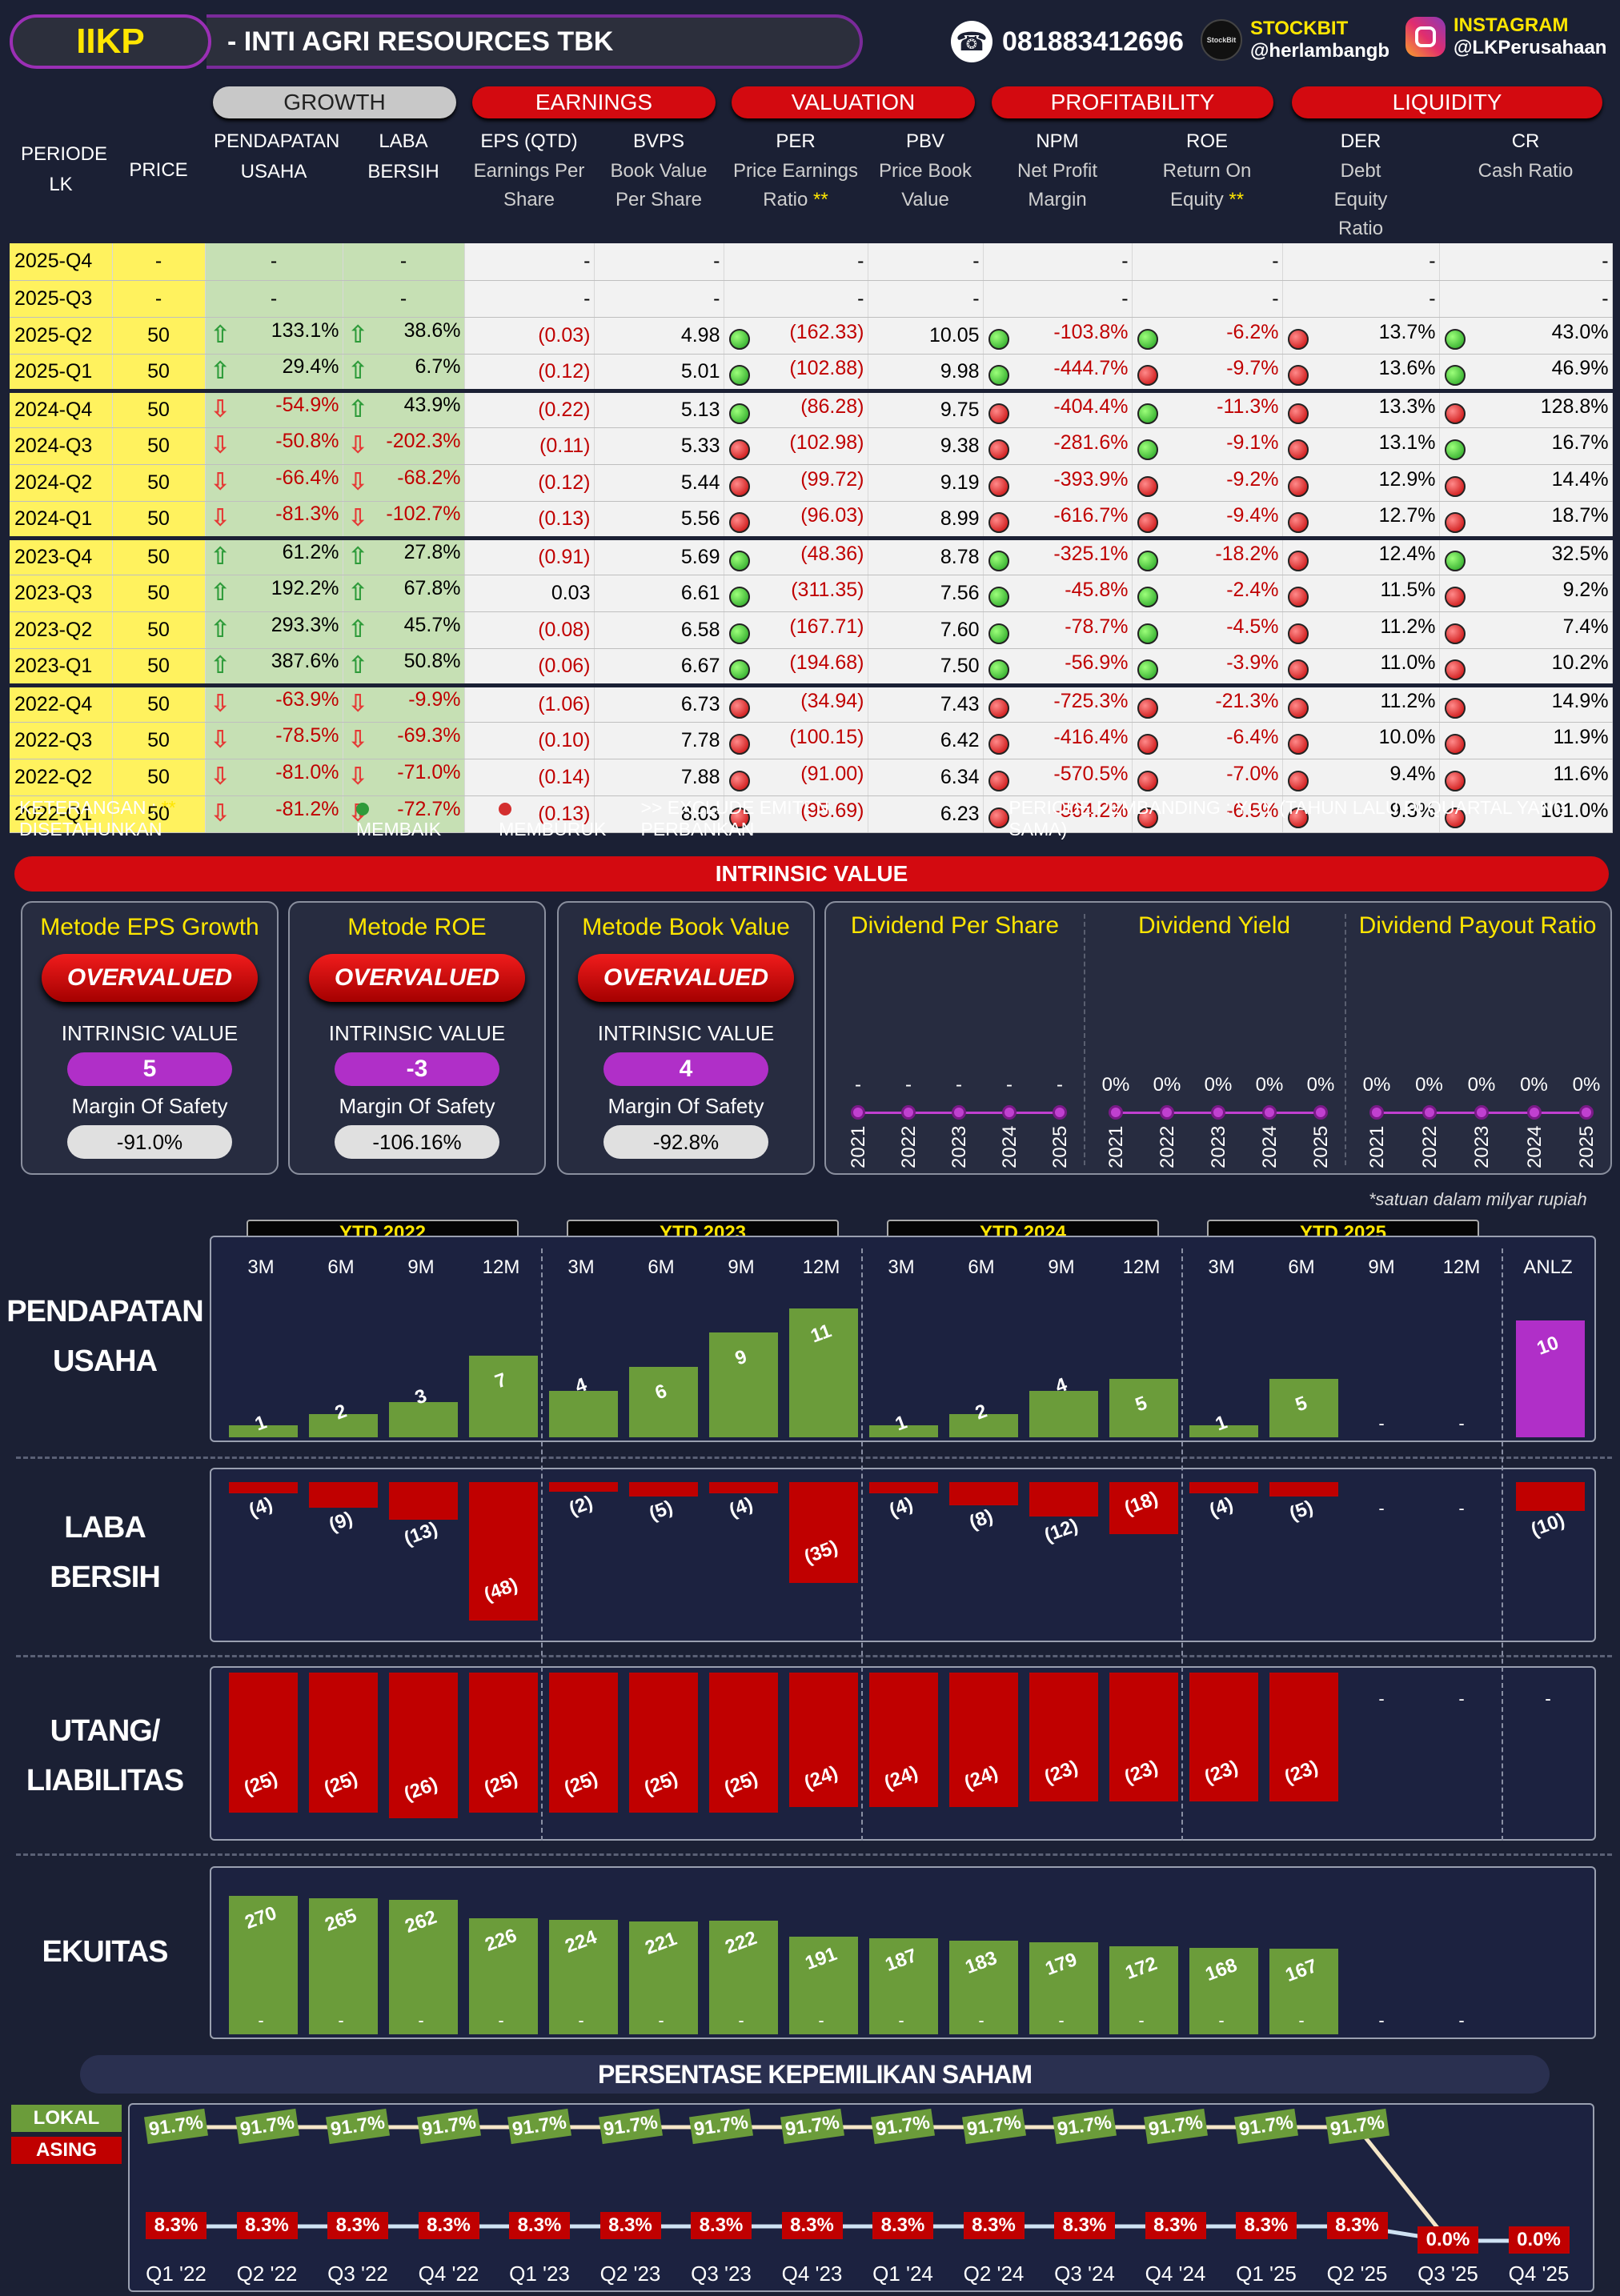 The image size is (1620, 2296). I want to click on method-title: Metode EPS Growth, so click(149, 927).